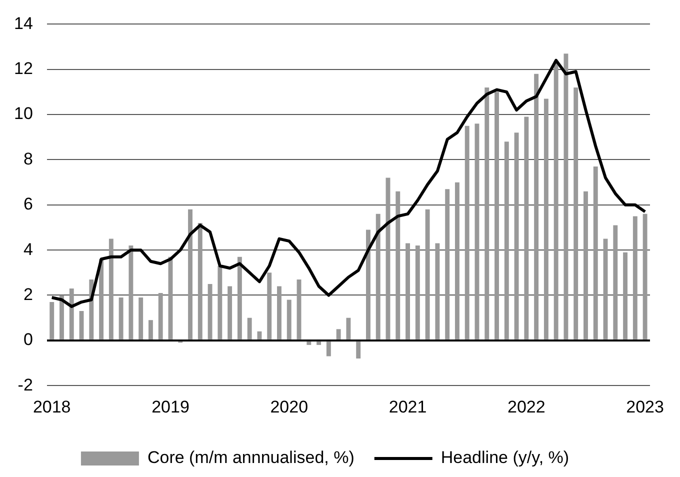 This screenshot has height=477, width=680. I want to click on y-tick-label: 4, so click(28, 249).